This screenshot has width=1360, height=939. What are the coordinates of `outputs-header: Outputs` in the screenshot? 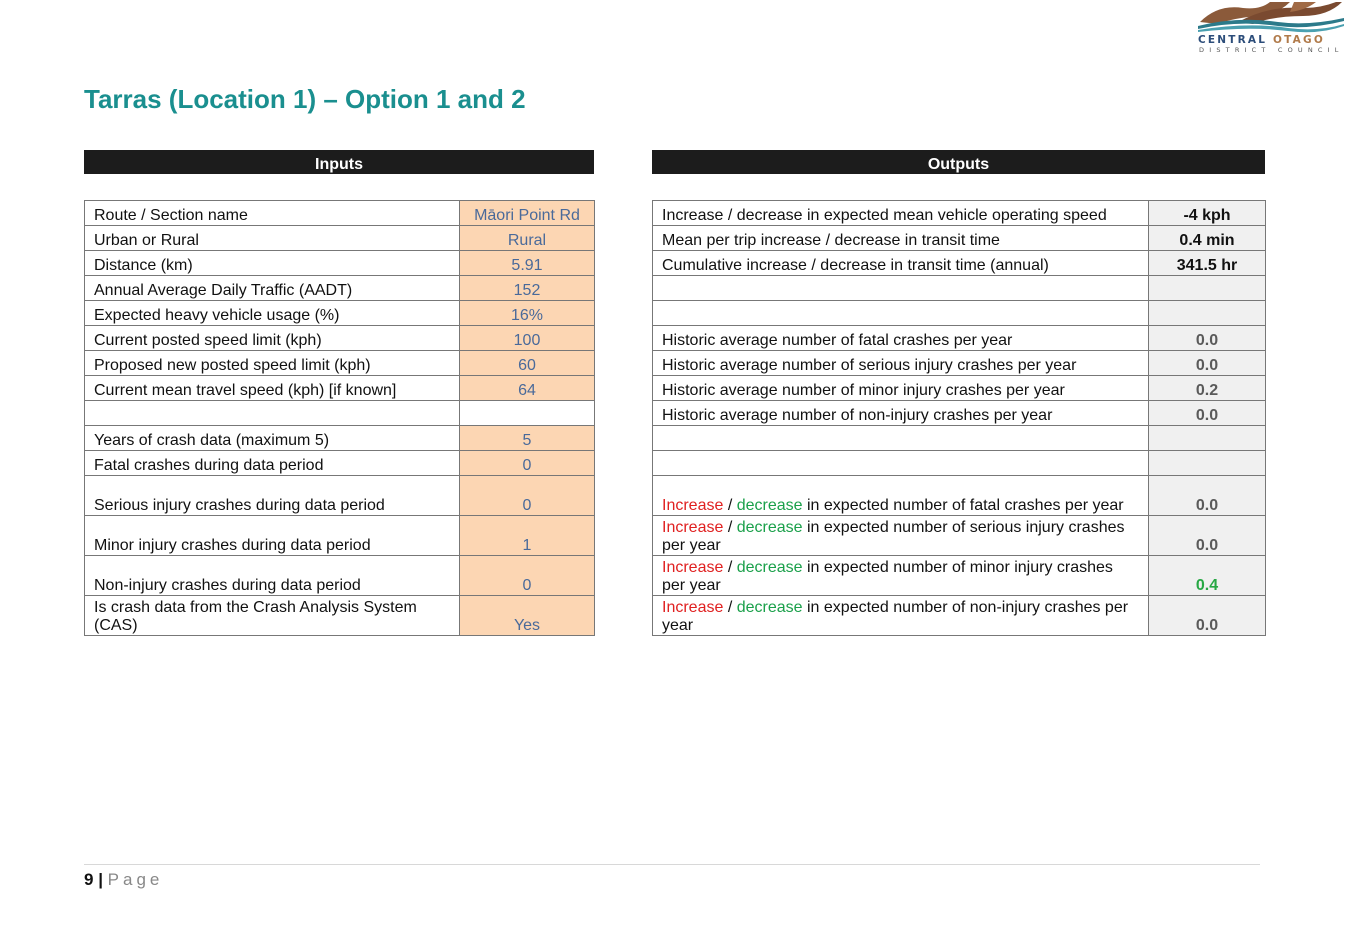 It's located at (958, 162).